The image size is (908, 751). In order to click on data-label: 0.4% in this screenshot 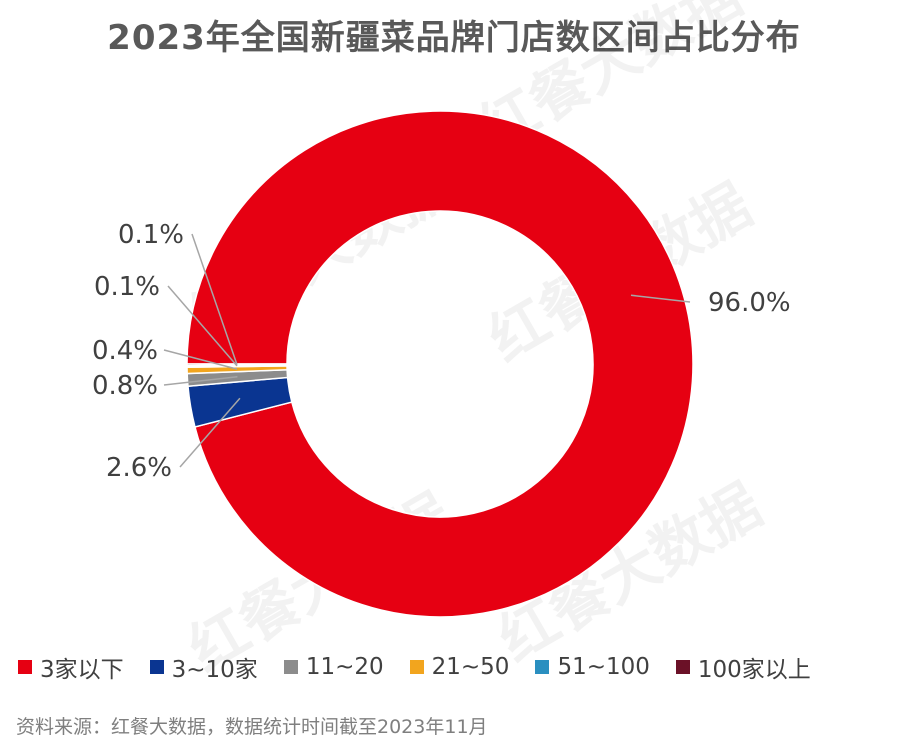, I will do `click(125, 351)`.